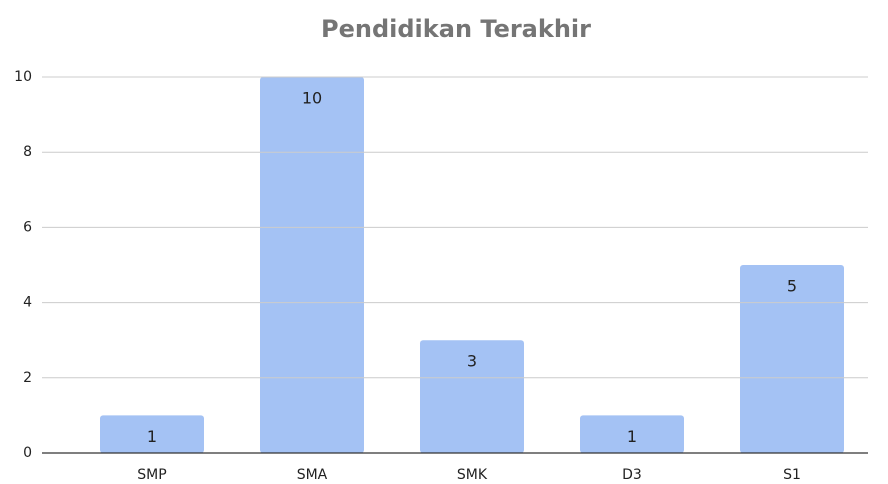 This screenshot has height=484, width=888. What do you see at coordinates (792, 475) in the screenshot?
I see `x-tick-label: S1` at bounding box center [792, 475].